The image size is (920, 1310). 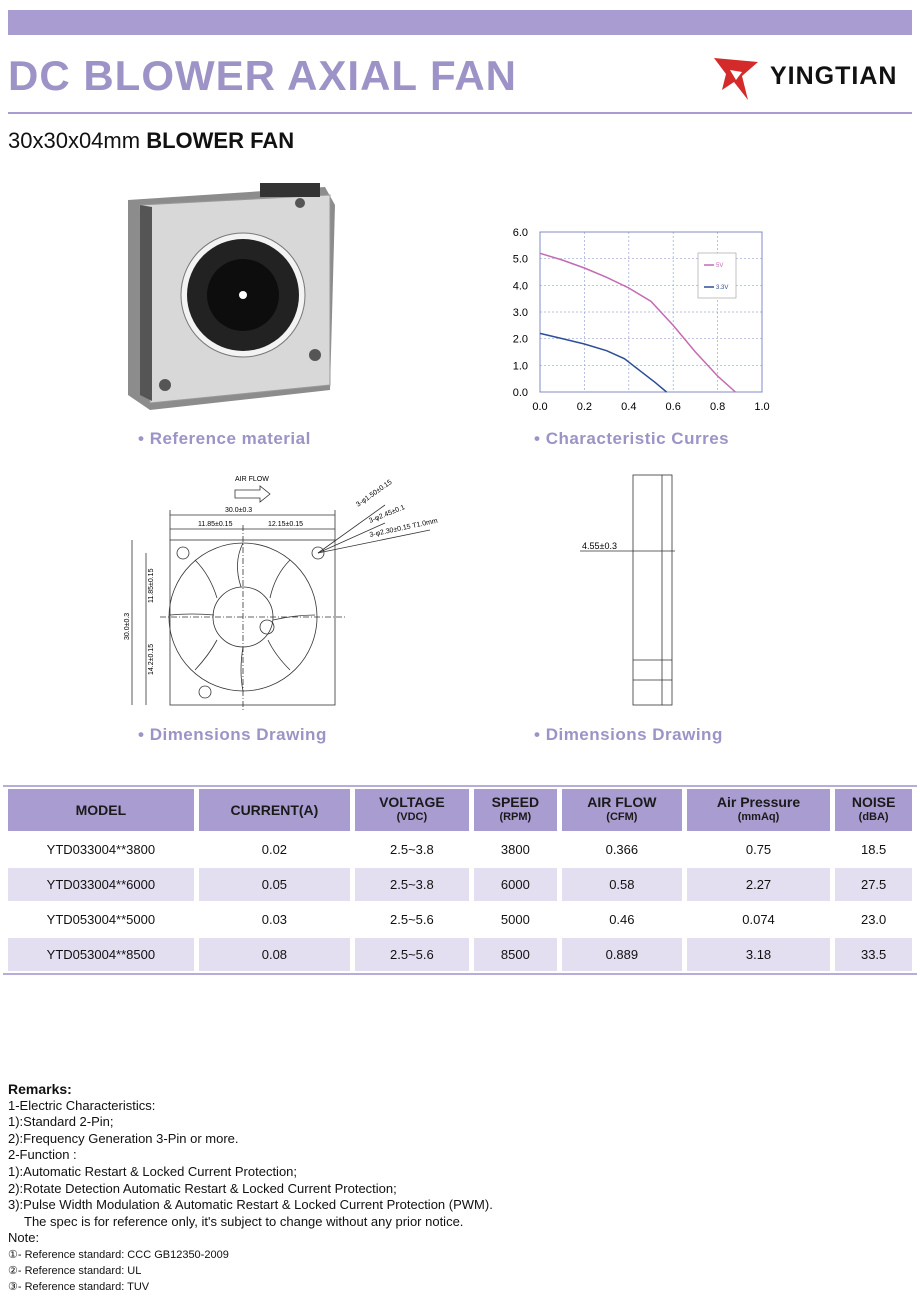 I want to click on x-tick-label: 0.2, so click(x=584, y=407).